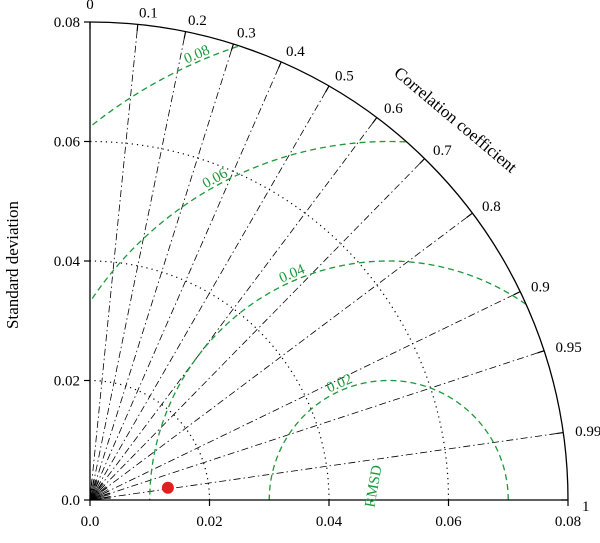 The width and height of the screenshot is (600, 543). I want to click on correlation-axis-label: Correlation coefficient, so click(455, 120).